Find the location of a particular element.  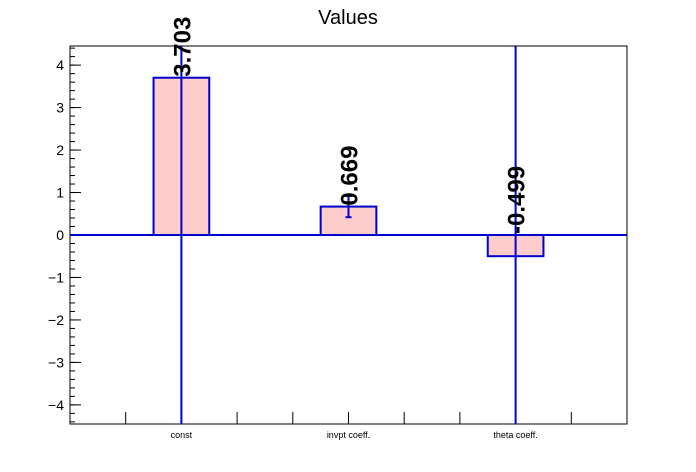

value-label: -0.499 is located at coordinates (517, 200).